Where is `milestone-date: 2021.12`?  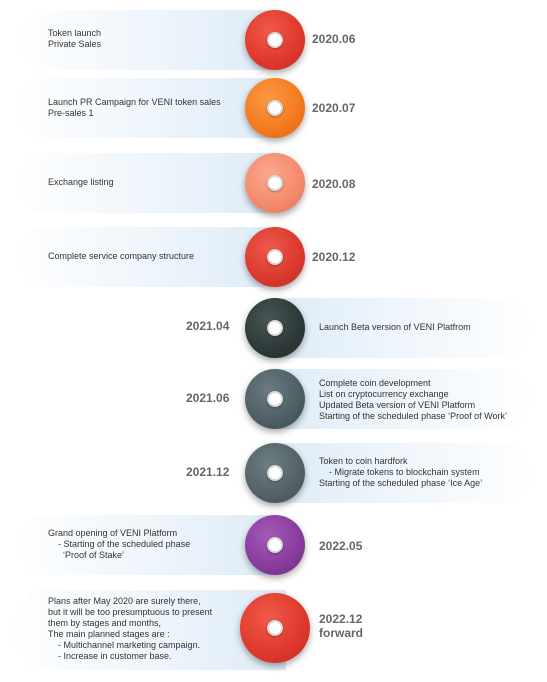
milestone-date: 2021.12 is located at coordinates (208, 472).